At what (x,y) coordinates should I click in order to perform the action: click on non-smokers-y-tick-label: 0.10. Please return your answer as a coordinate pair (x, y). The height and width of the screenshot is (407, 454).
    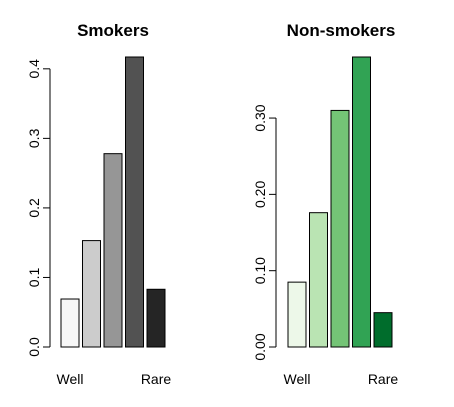
    Looking at the image, I should click on (260, 270).